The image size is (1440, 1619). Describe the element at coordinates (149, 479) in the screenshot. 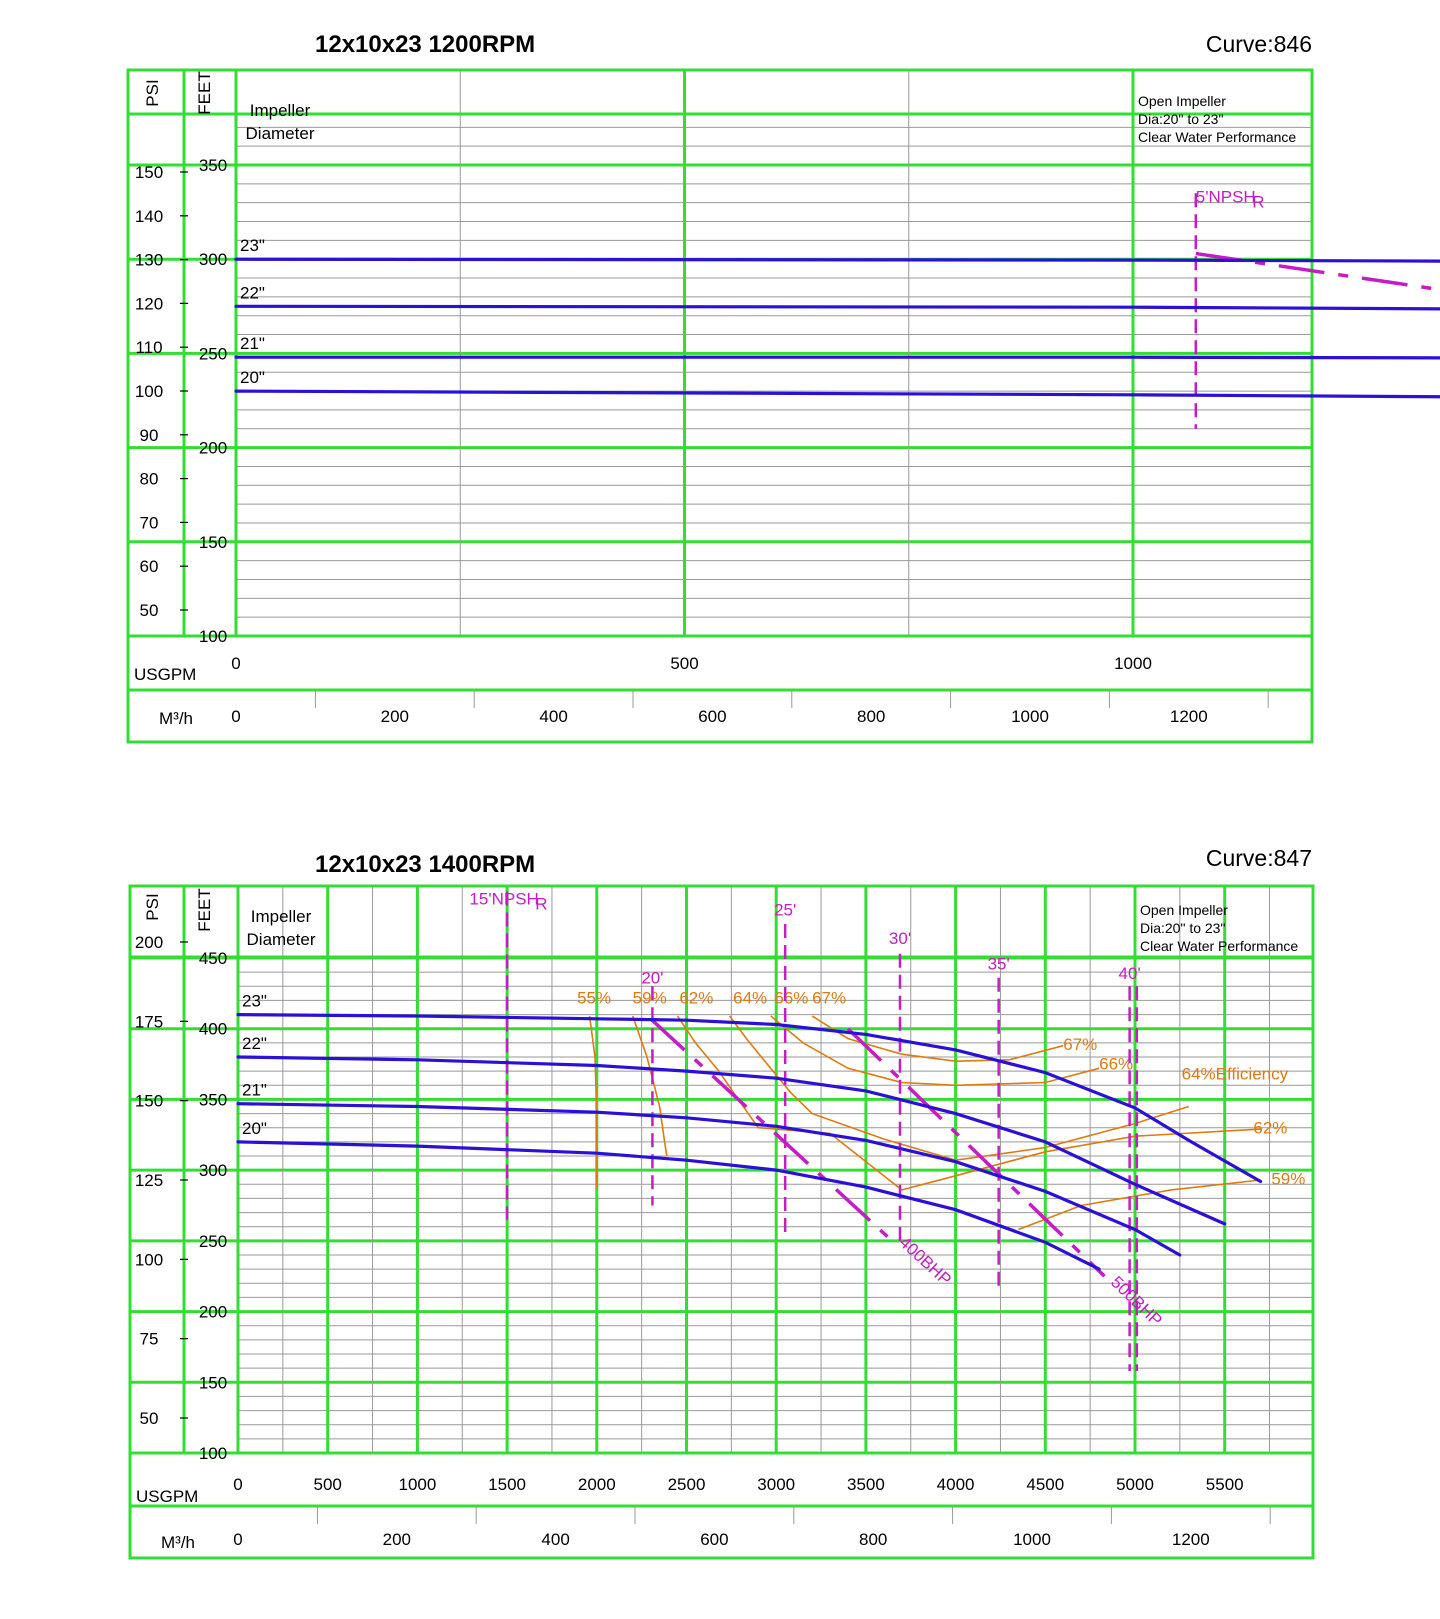

I see `psi-tick-label: 80` at that location.